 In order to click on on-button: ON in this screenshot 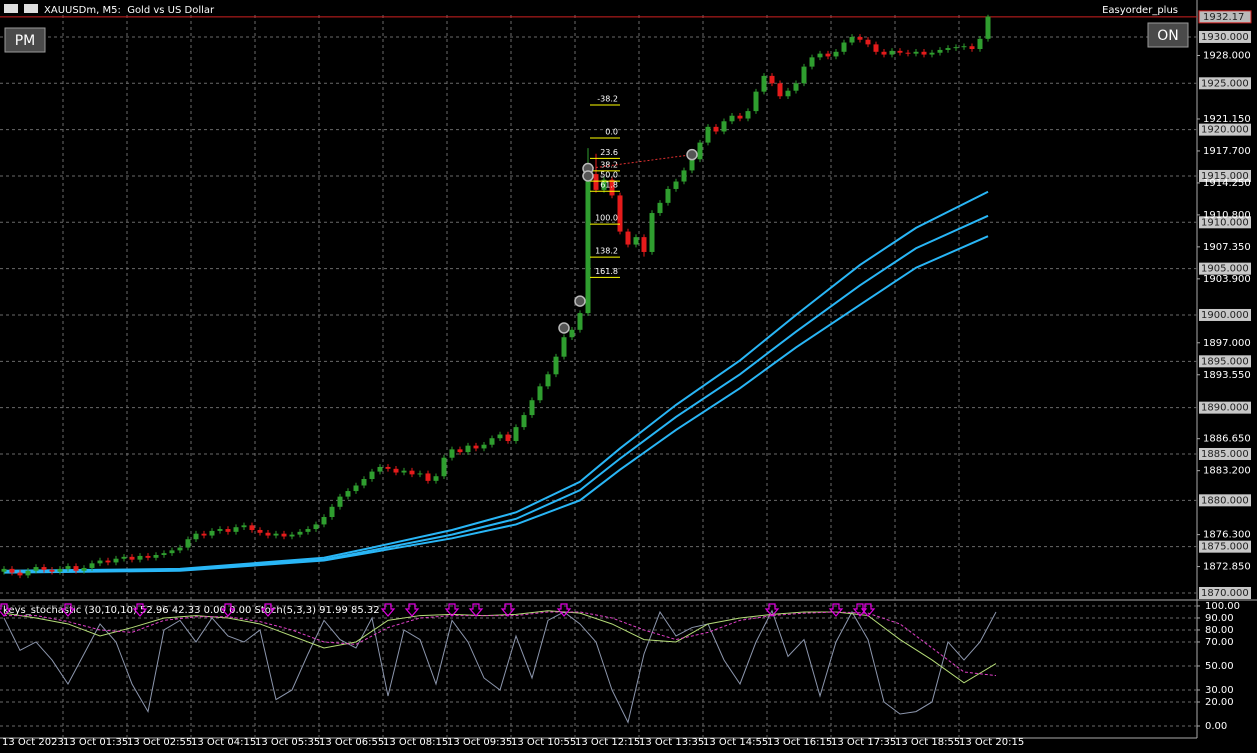, I will do `click(1168, 35)`.